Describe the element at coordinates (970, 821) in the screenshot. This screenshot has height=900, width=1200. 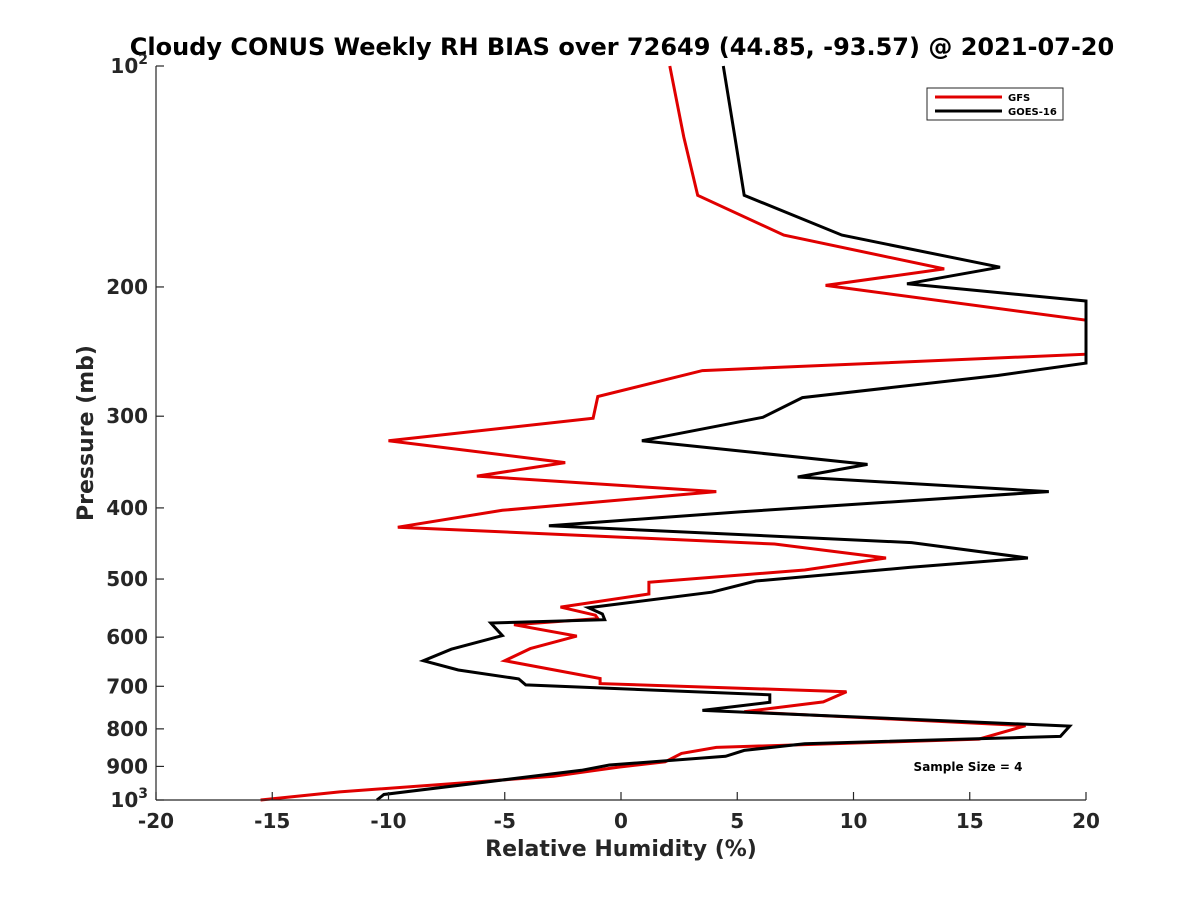
I see `x-tick-label: 15` at that location.